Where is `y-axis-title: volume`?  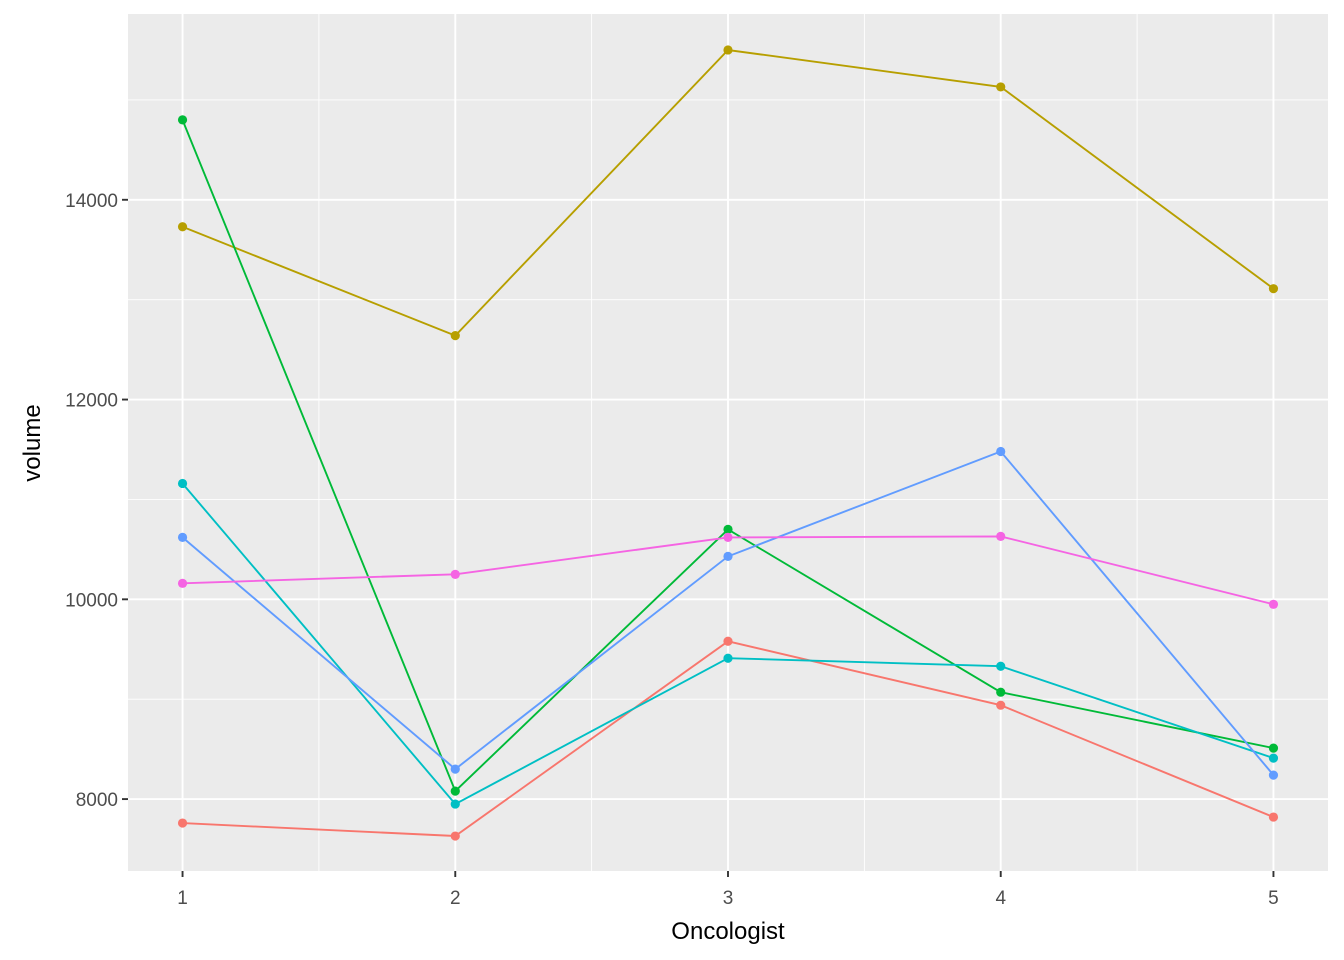 y-axis-title: volume is located at coordinates (32, 442).